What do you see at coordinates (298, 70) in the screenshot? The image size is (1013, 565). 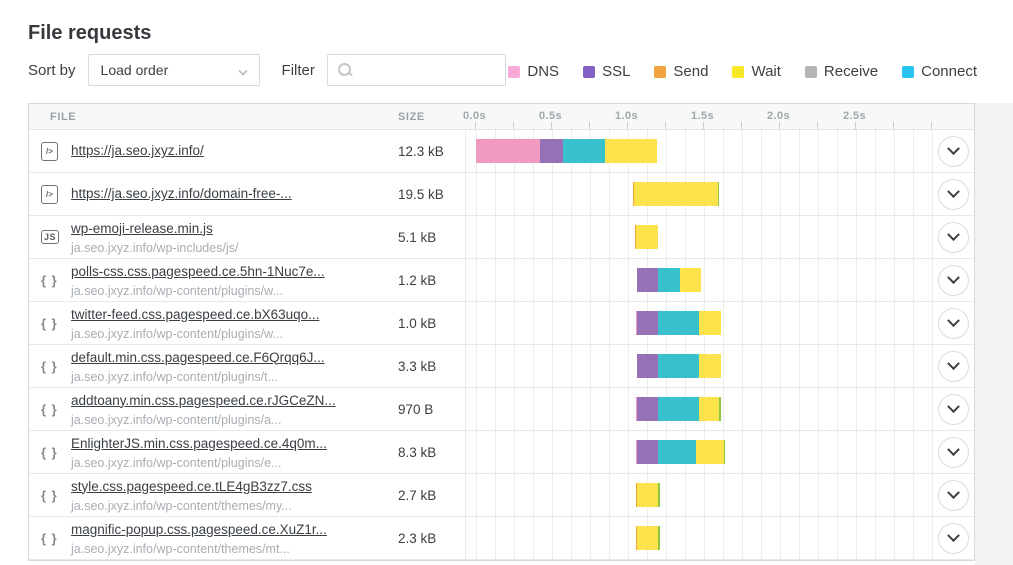 I see `filter-label: Filter` at bounding box center [298, 70].